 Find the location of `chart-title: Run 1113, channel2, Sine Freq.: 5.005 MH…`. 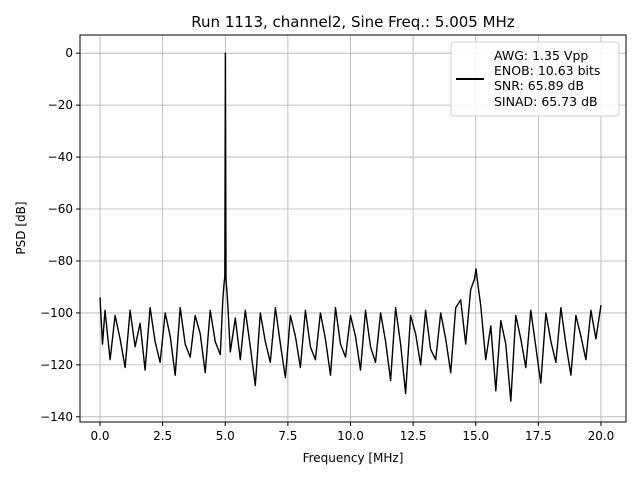

chart-title: Run 1113, channel2, Sine Freq.: 5.005 MH… is located at coordinates (353, 22).